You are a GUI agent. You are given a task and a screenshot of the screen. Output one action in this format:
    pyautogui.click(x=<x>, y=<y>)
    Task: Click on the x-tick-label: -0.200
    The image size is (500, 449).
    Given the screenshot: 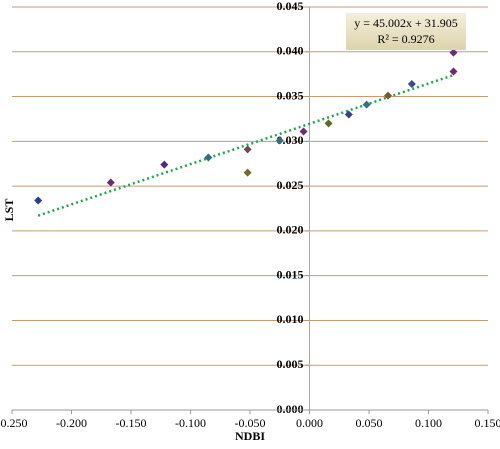 What is the action you would take?
    pyautogui.click(x=71, y=423)
    